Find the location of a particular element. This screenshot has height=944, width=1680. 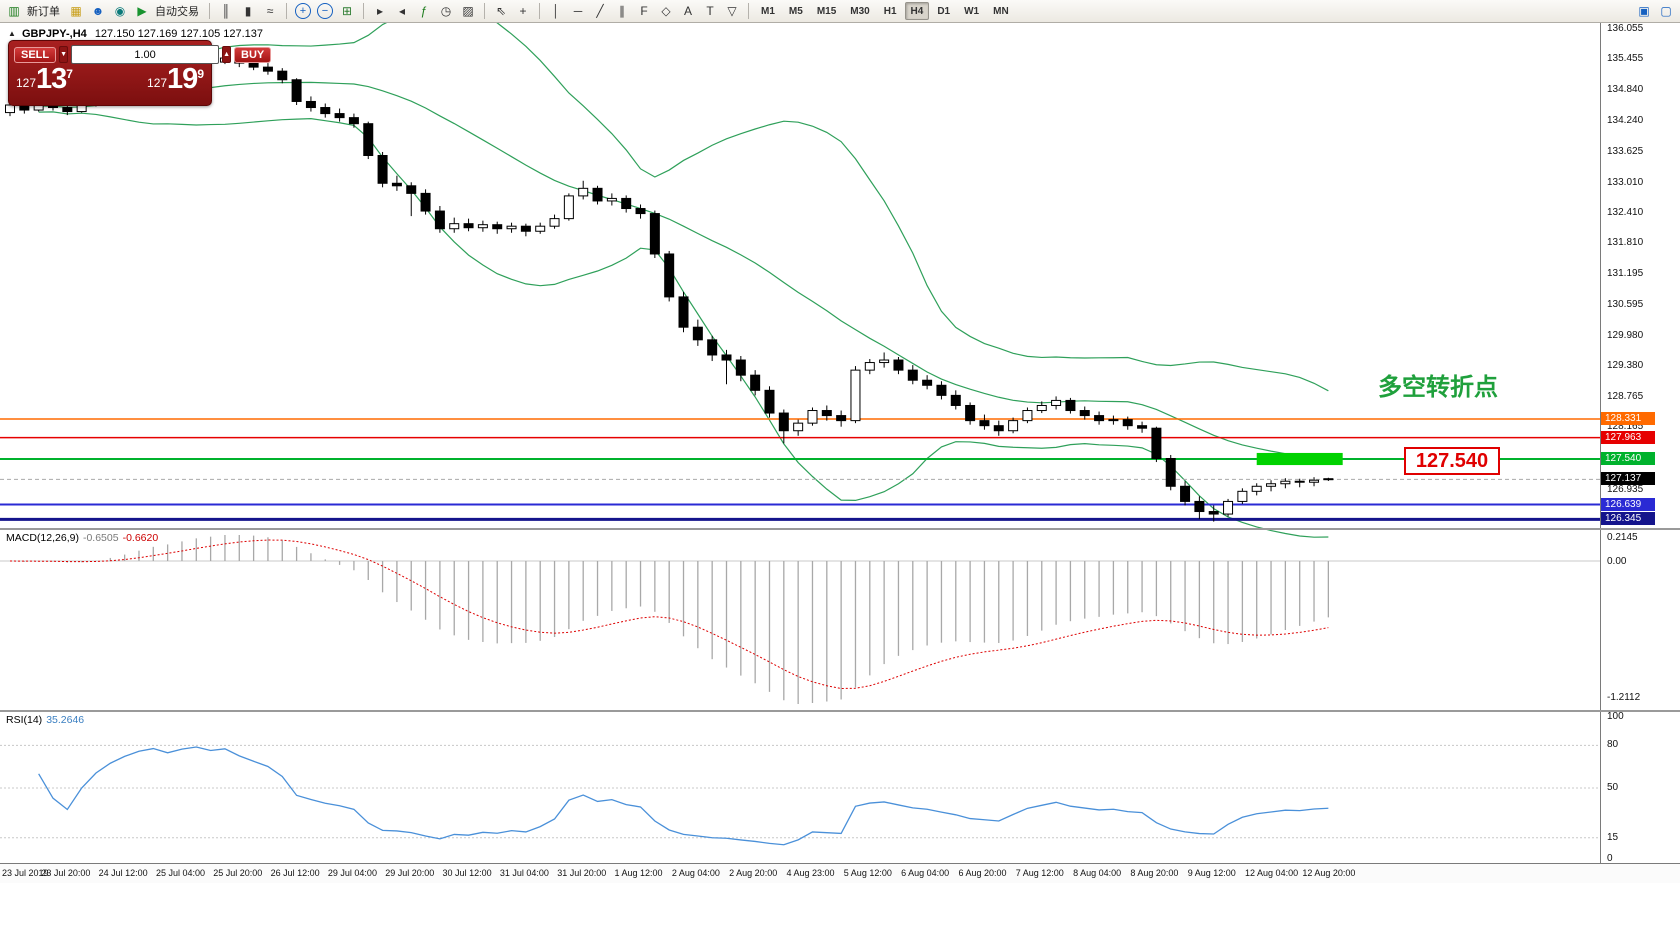

volume-down-button: ▼ is located at coordinates (64, 54).